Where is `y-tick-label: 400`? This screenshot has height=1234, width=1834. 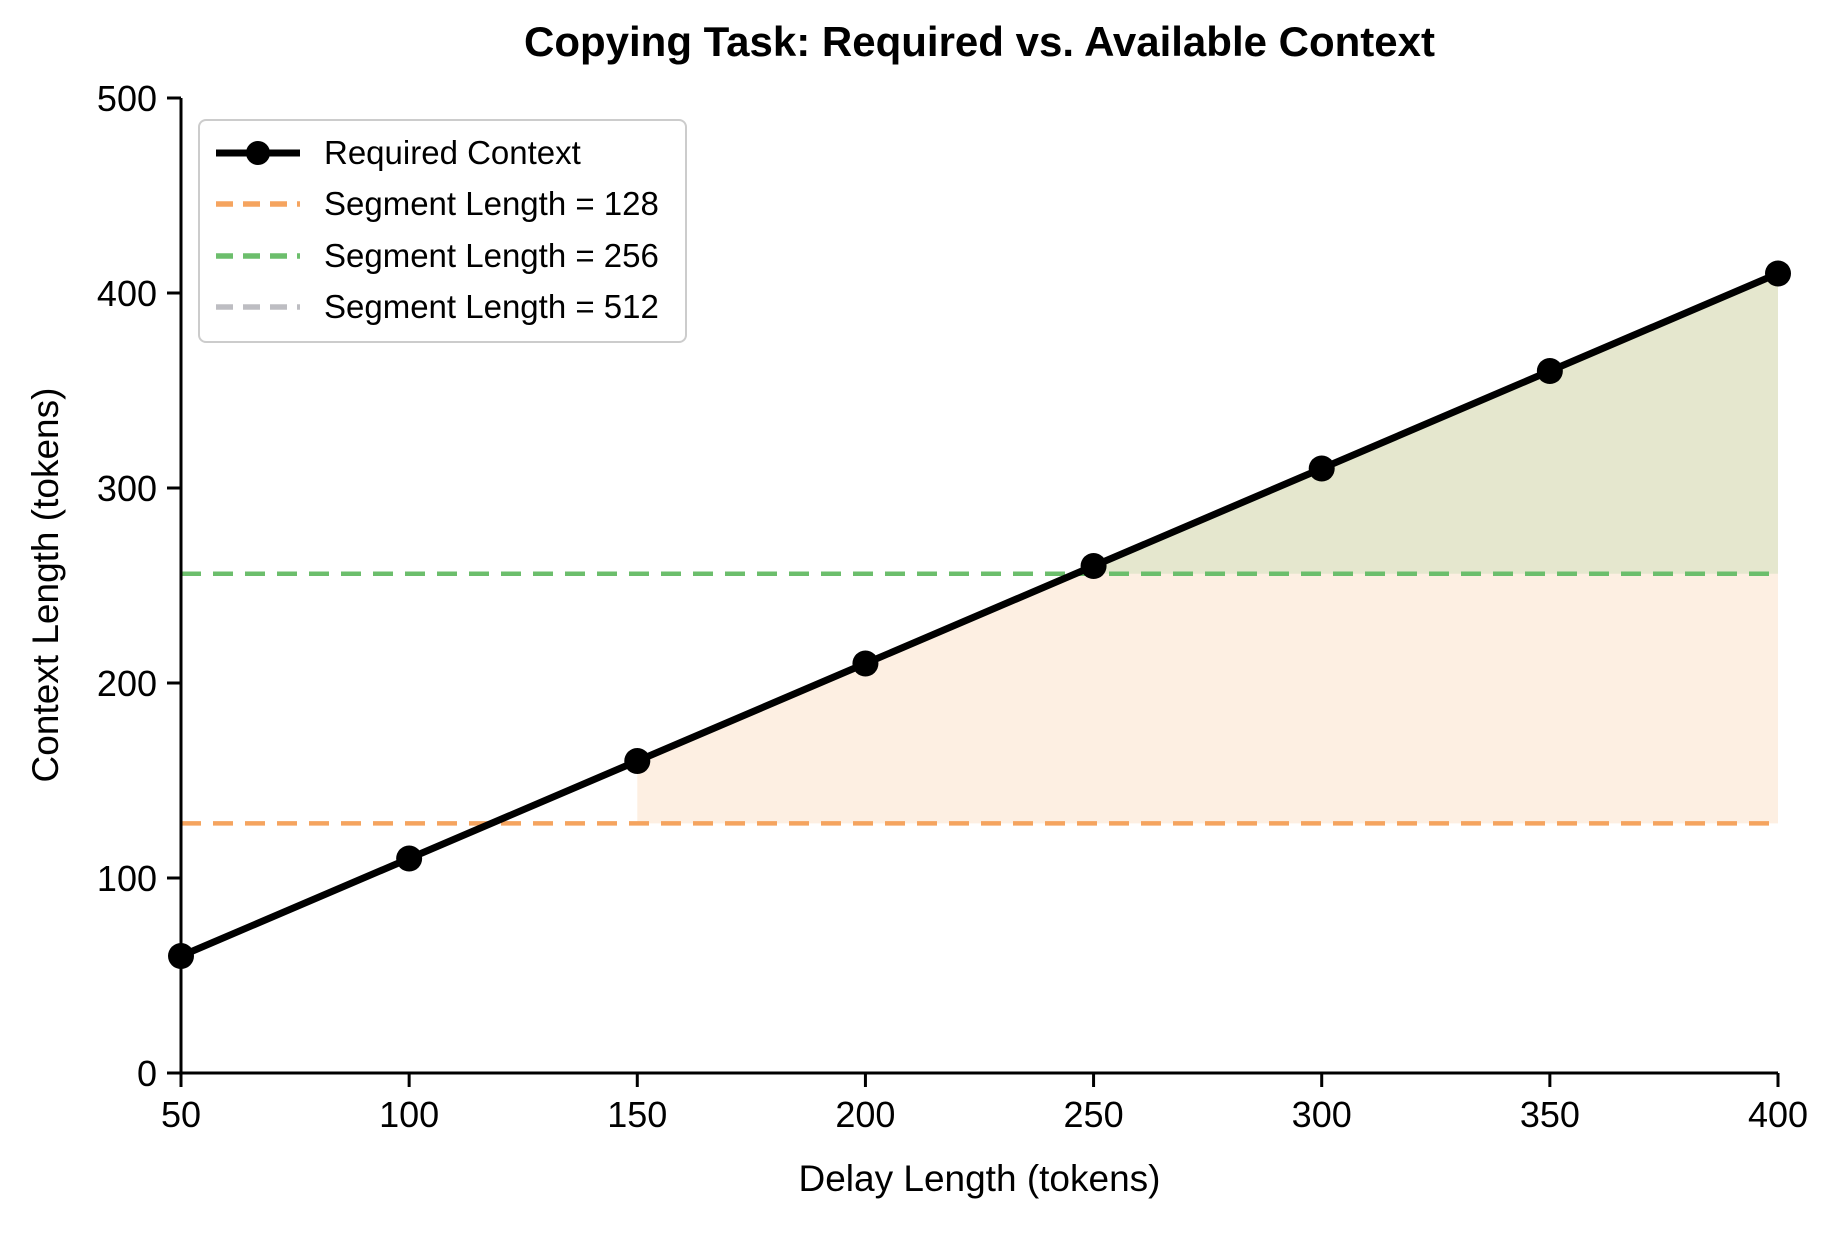
y-tick-label: 400 is located at coordinates (127, 293).